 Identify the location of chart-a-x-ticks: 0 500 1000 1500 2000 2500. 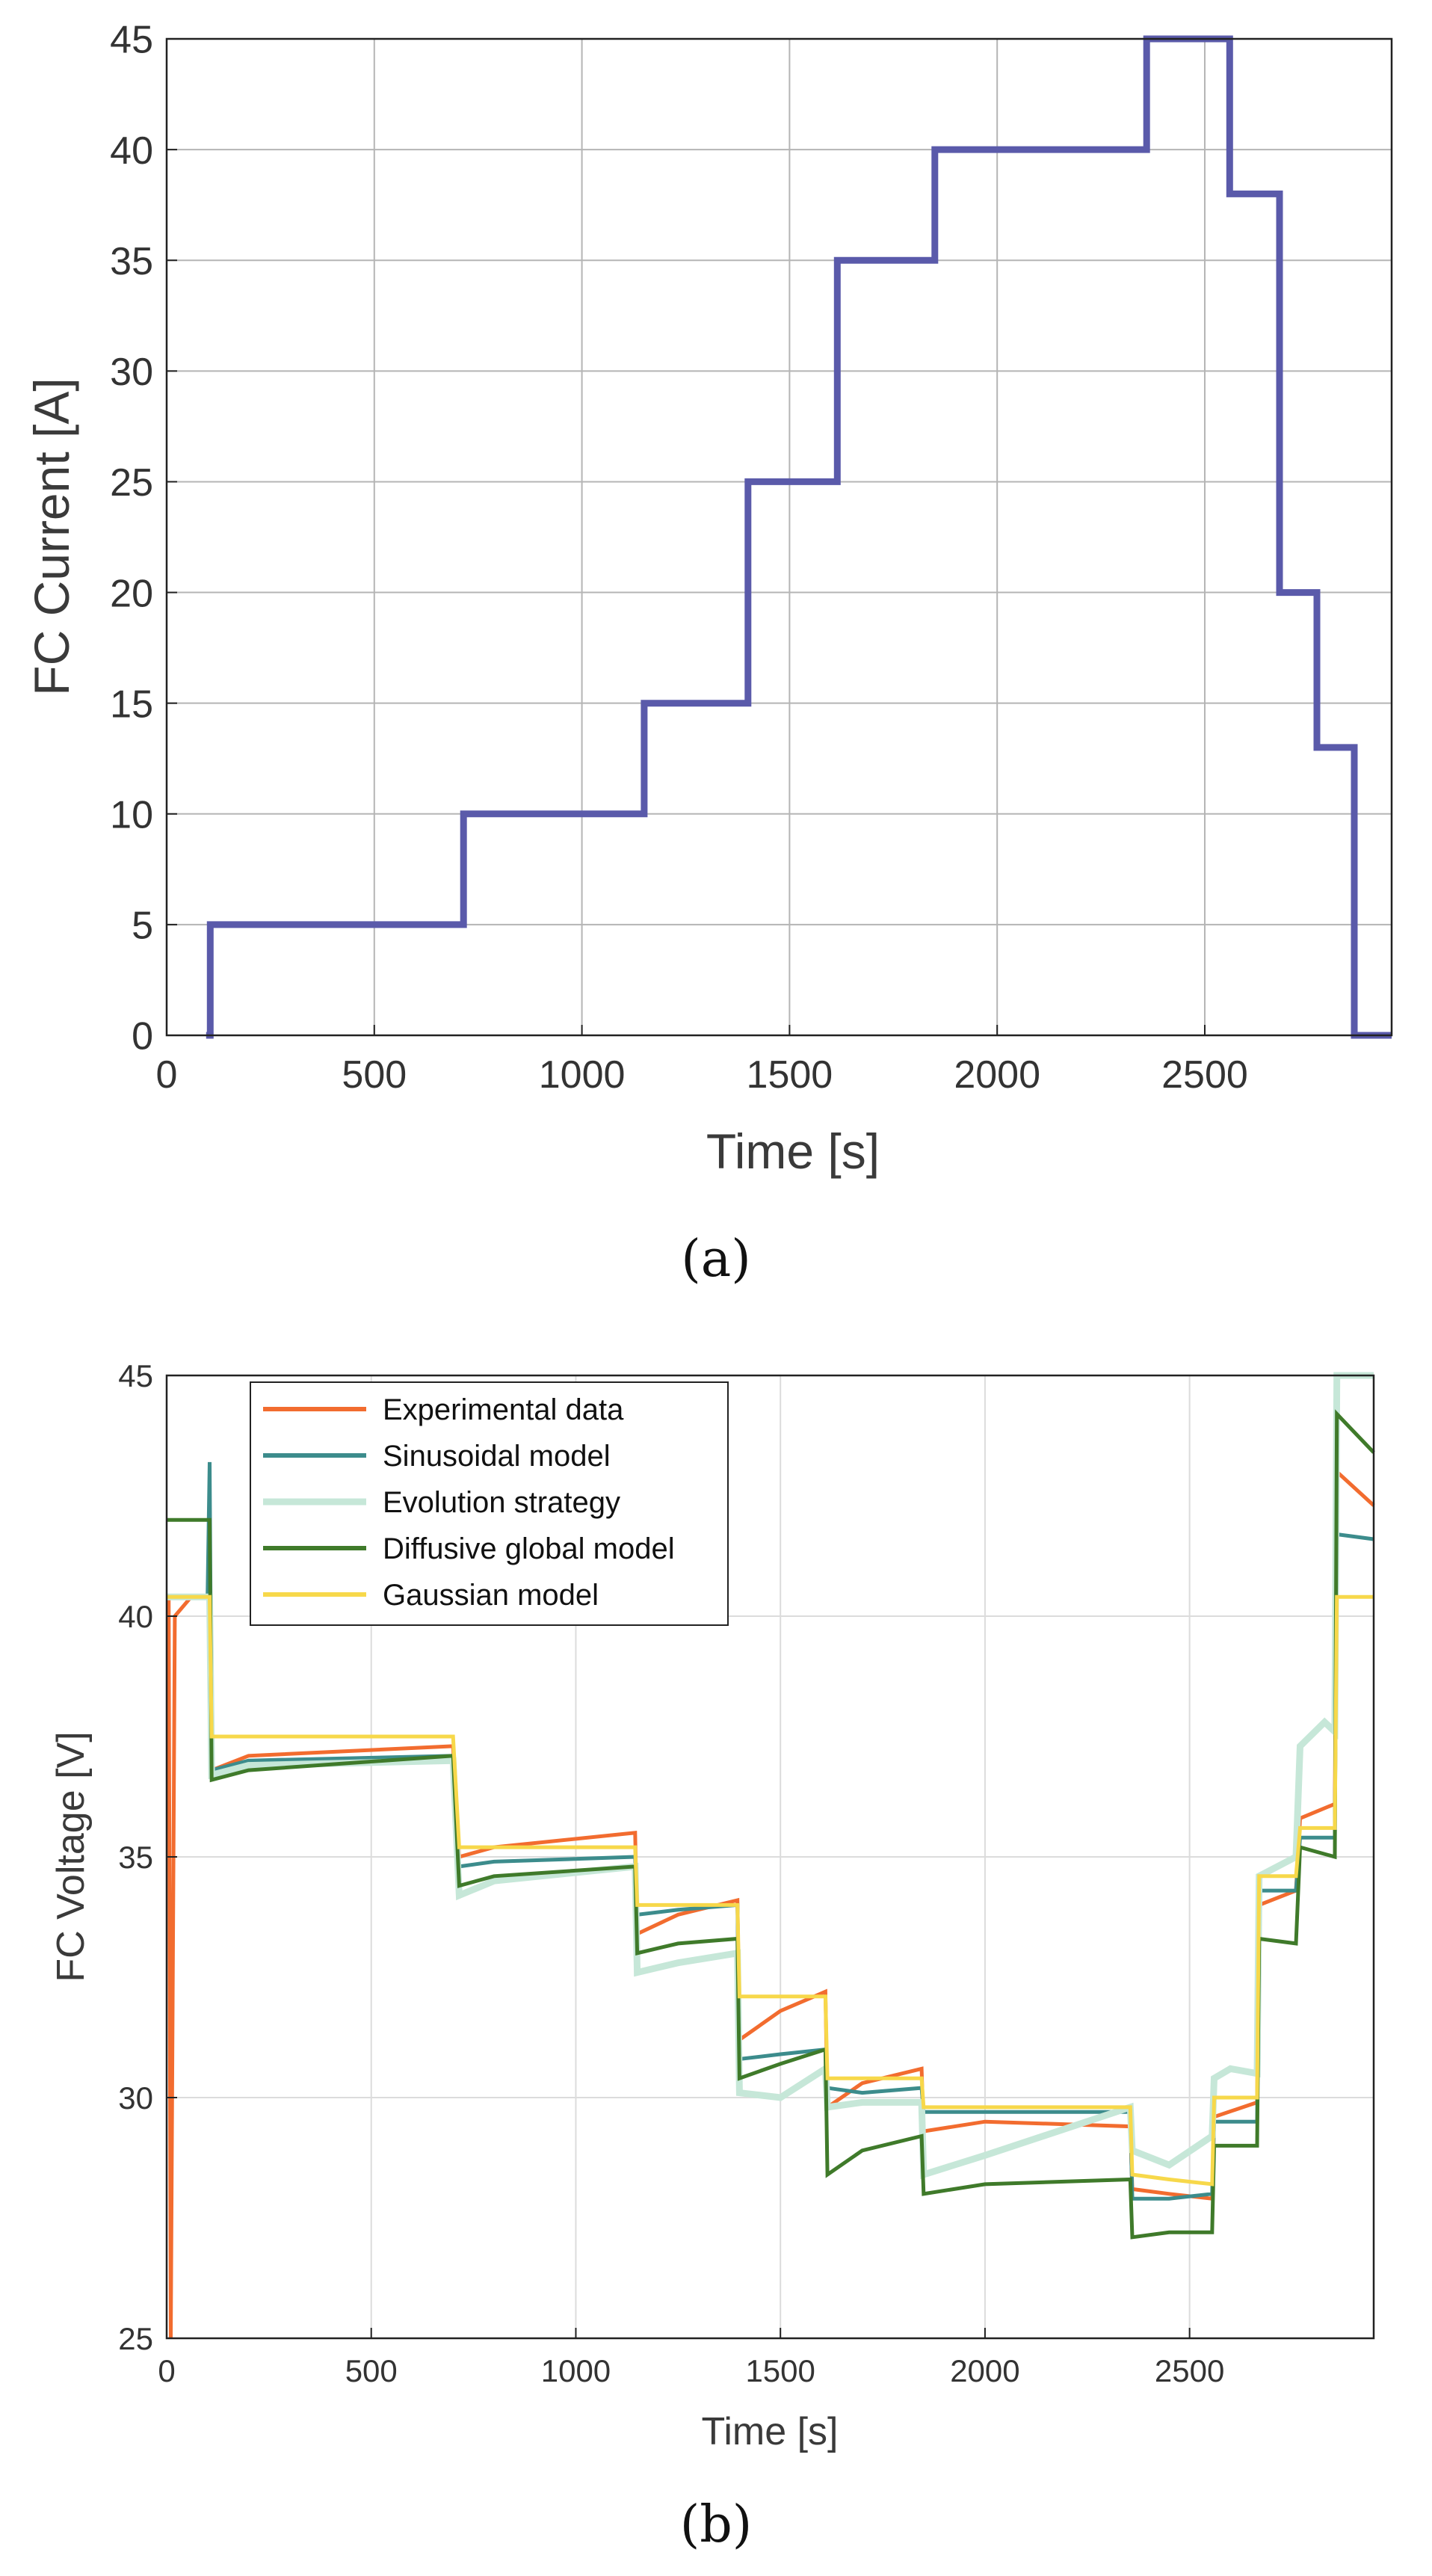
(702, 1061).